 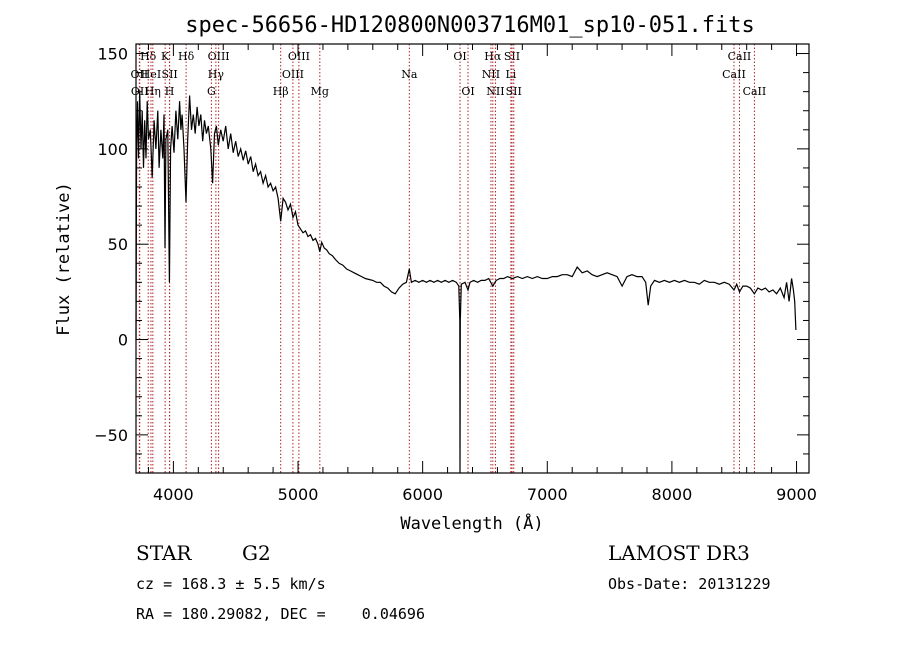 I want to click on observation-date: Obs-Date: 20131229, so click(x=689, y=584).